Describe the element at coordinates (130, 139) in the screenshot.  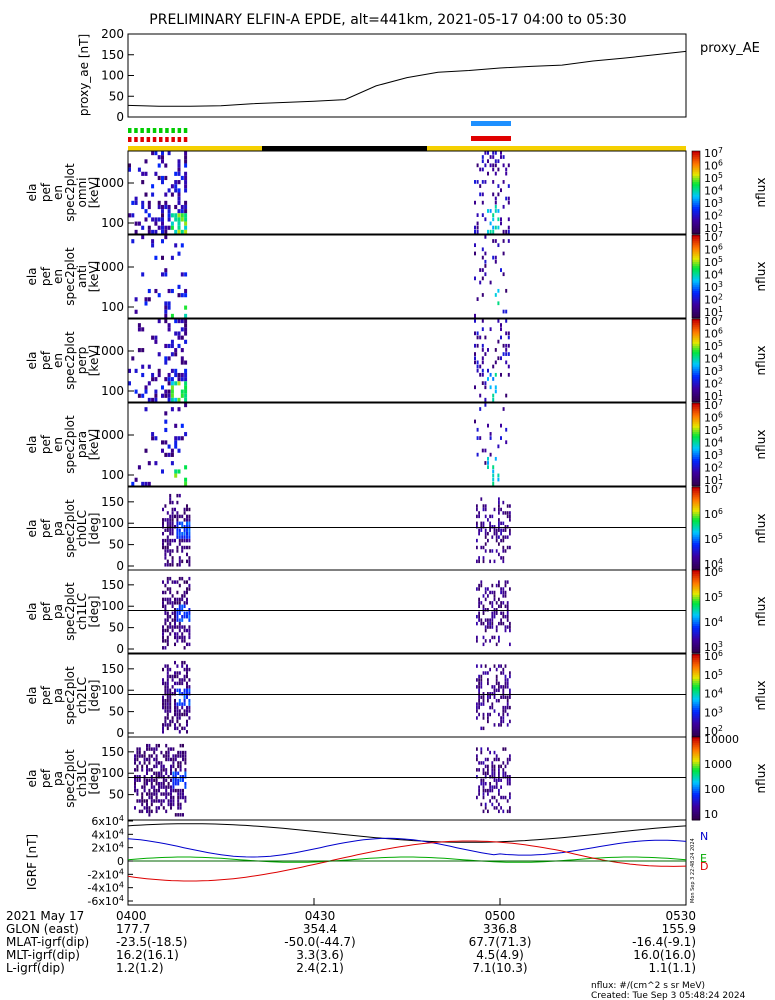
I see `red-dot` at that location.